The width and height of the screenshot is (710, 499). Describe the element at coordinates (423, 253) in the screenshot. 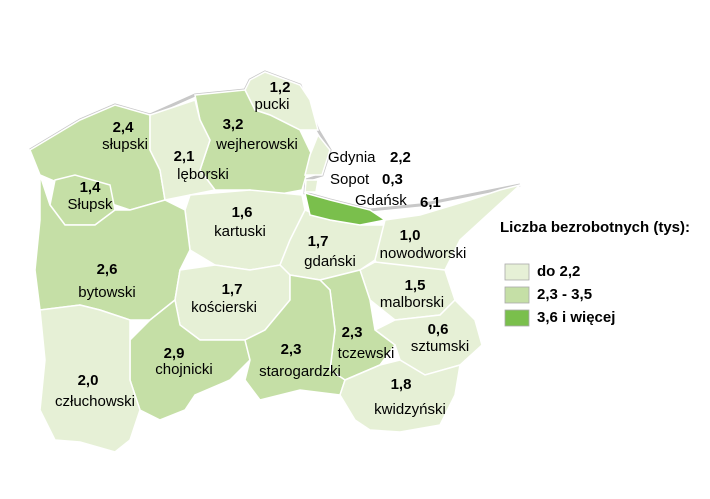

I see `region-name: nowodworski` at that location.